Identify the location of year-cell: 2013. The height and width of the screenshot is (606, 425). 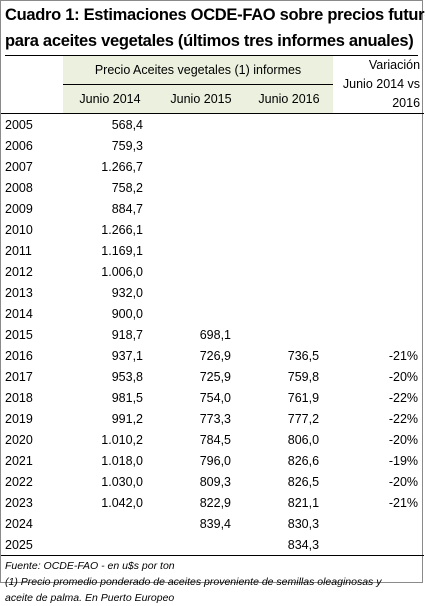
(19, 292).